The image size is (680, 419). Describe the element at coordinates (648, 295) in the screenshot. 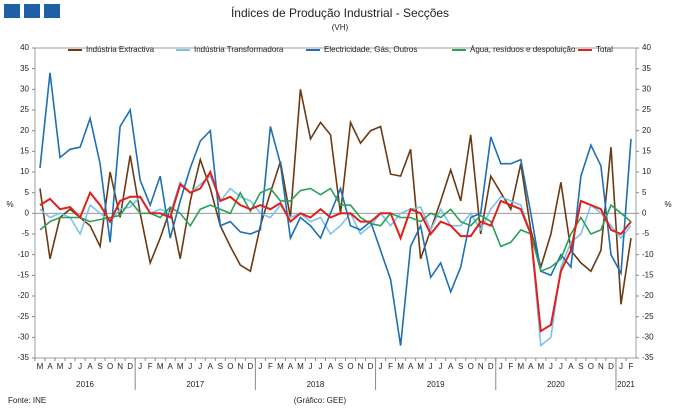

I see `y2-tick-label: -20` at that location.